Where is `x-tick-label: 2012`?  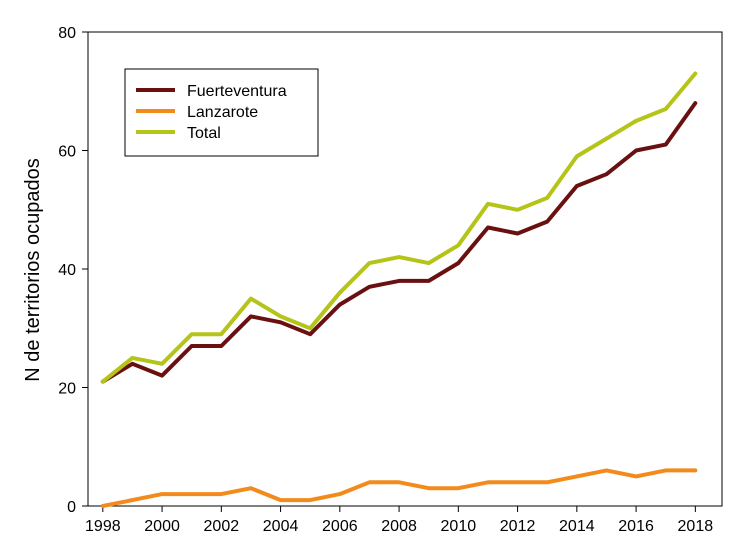 x-tick-label: 2012 is located at coordinates (518, 526).